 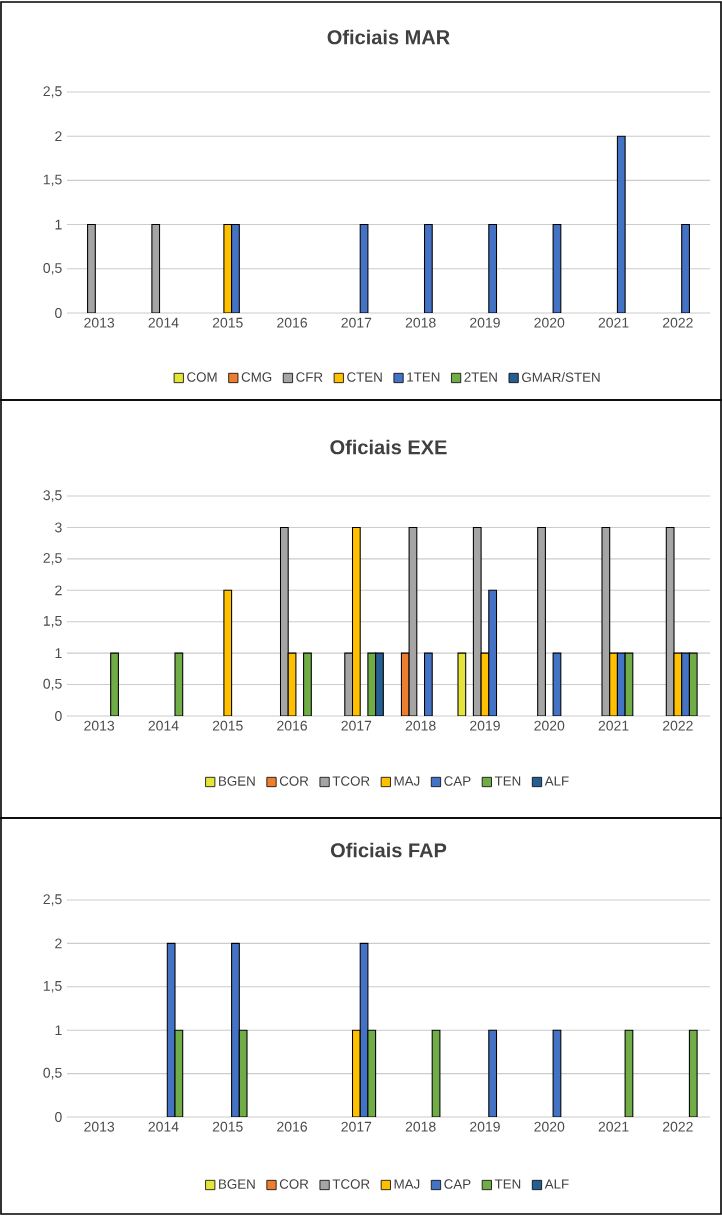 I want to click on legend-label: COM, so click(x=202, y=377).